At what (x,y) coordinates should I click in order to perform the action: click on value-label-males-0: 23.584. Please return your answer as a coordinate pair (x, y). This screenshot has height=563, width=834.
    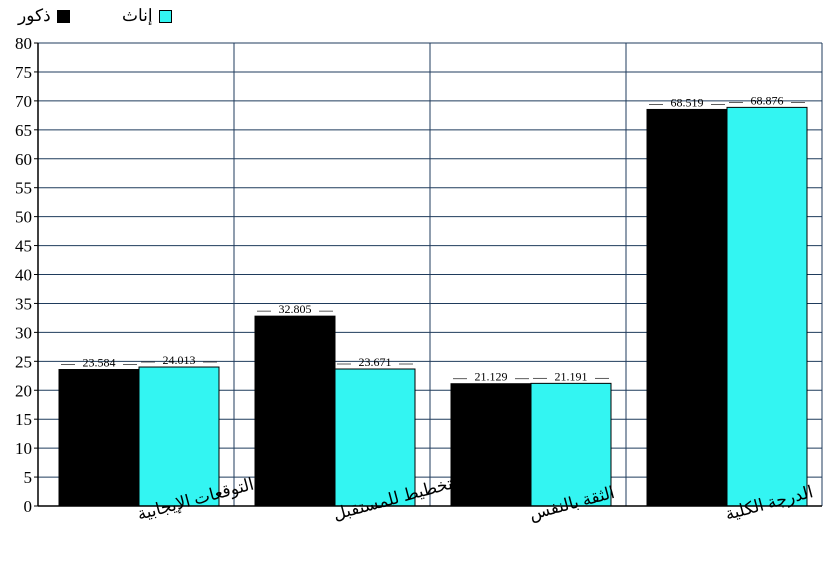
    Looking at the image, I should click on (99, 363).